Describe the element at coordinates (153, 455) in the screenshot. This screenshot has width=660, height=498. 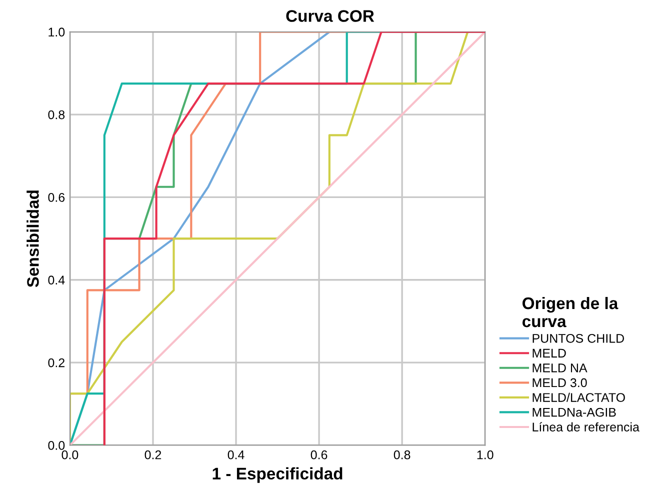
I see `x-tick-label: 0.2` at that location.